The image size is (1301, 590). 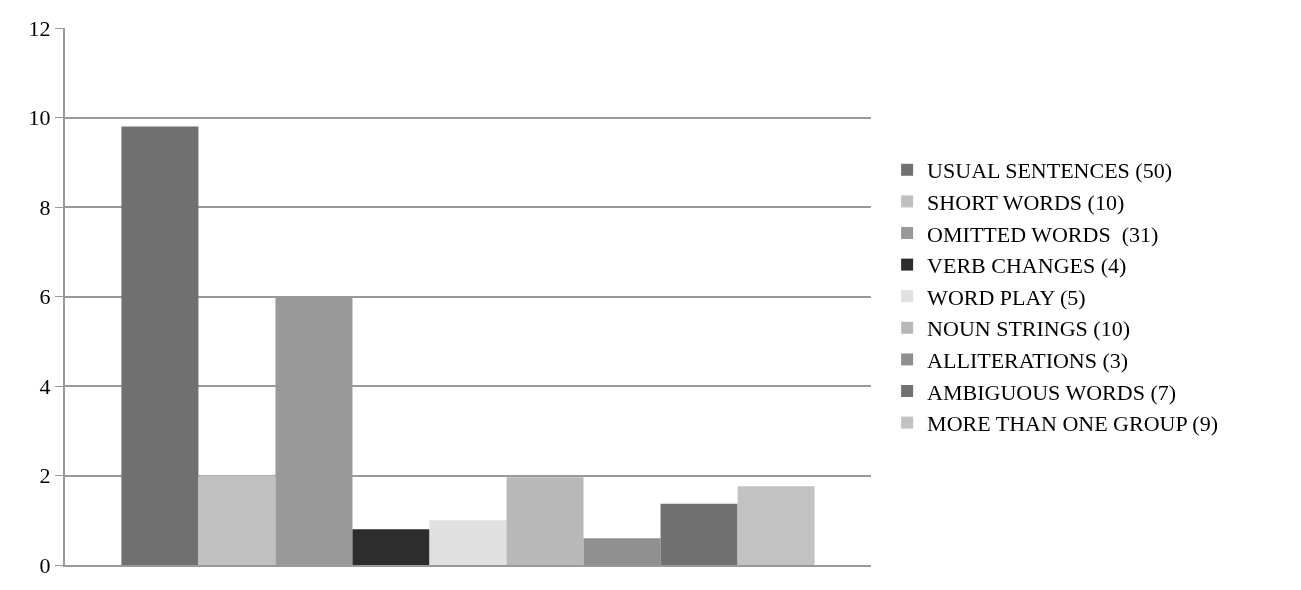 I want to click on y-tick-label: 0, so click(x=45, y=565).